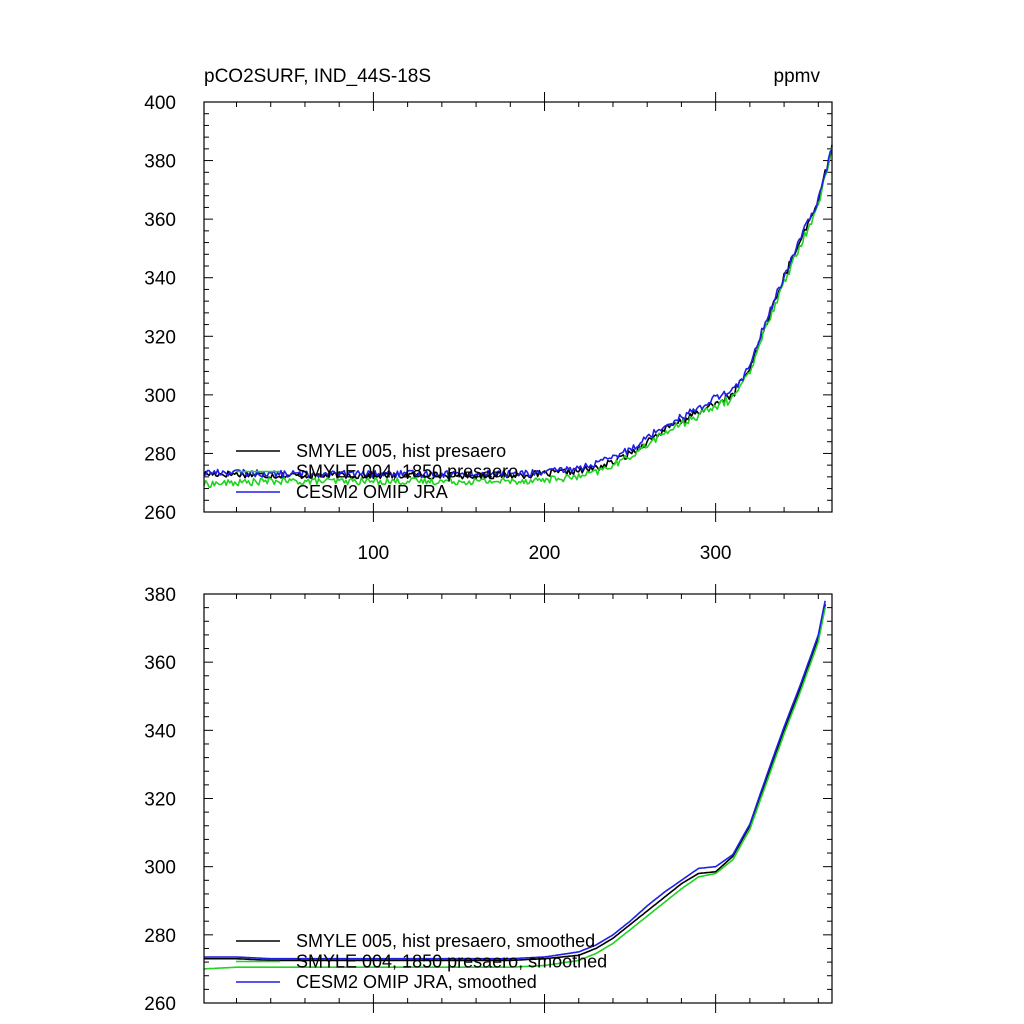 The image size is (1024, 1024). Describe the element at coordinates (374, 553) in the screenshot. I see `x-tick-label: 100` at that location.